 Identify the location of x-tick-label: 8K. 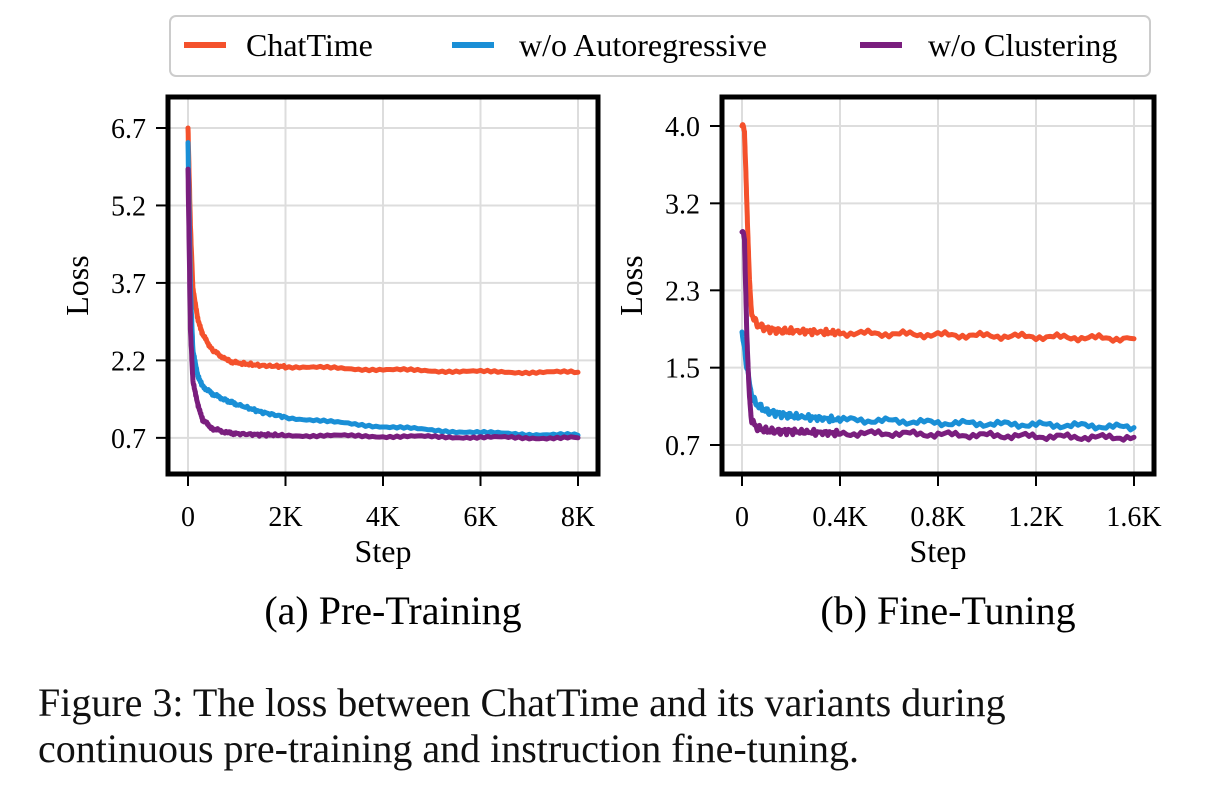
(578, 517).